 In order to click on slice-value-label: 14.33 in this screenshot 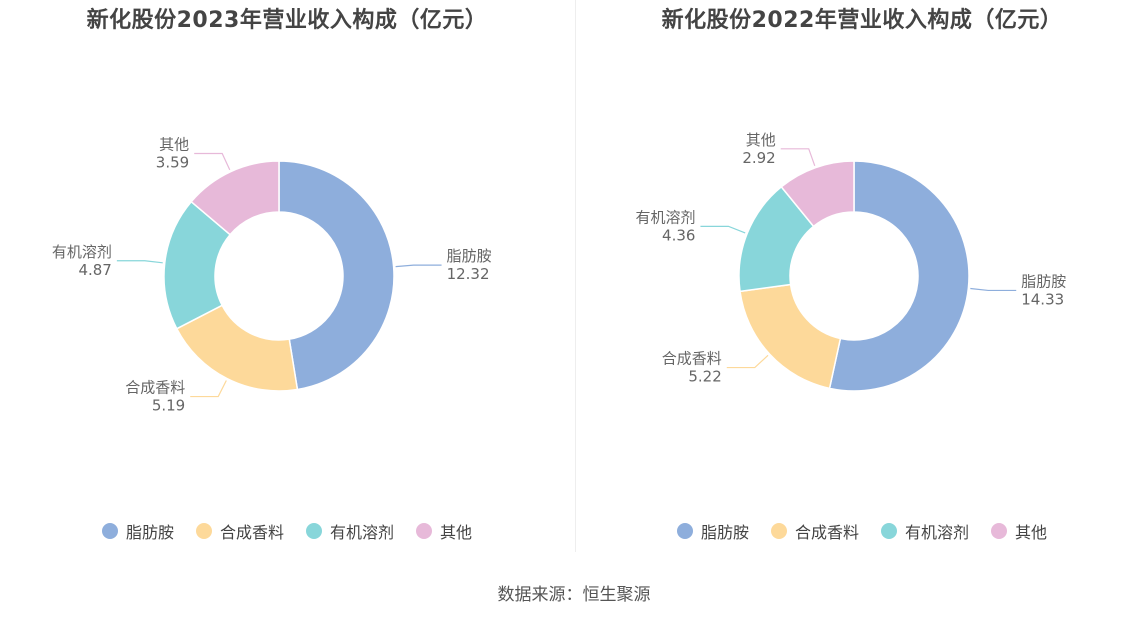, I will do `click(1042, 299)`.